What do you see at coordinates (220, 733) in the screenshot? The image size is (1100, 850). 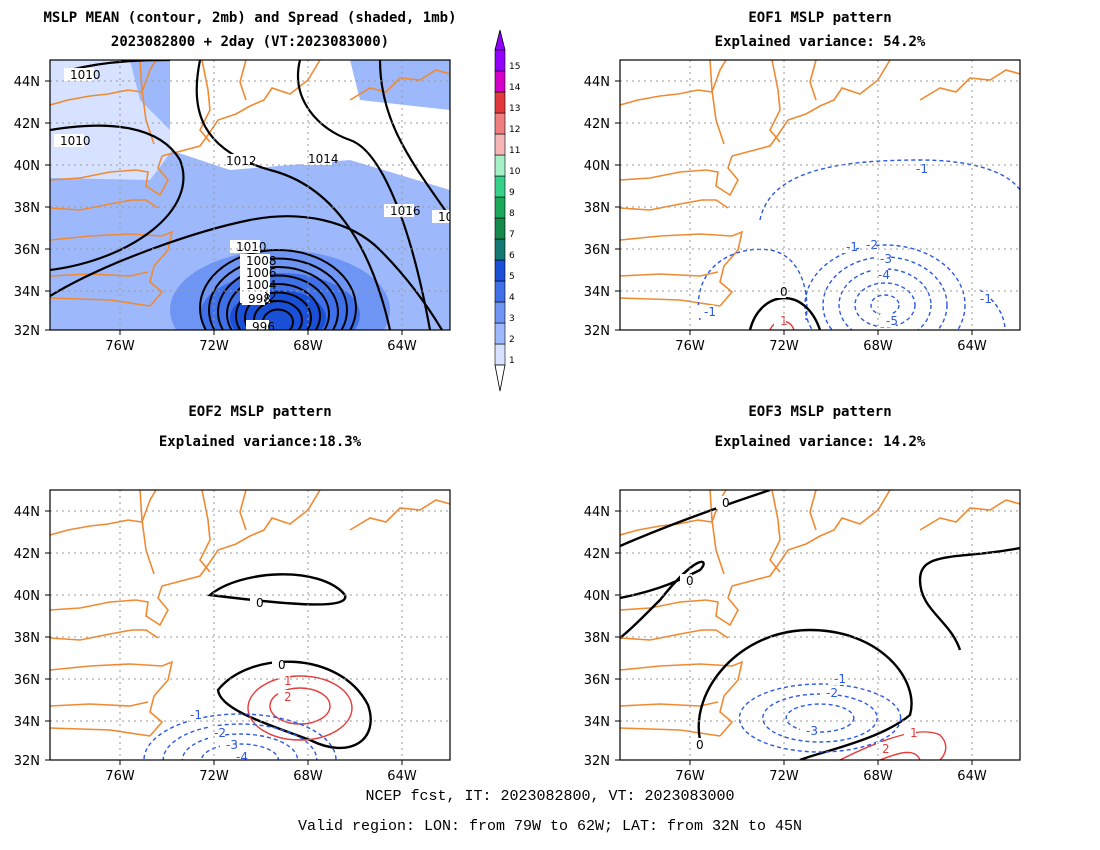 I see `eof2-contour-label: -2` at bounding box center [220, 733].